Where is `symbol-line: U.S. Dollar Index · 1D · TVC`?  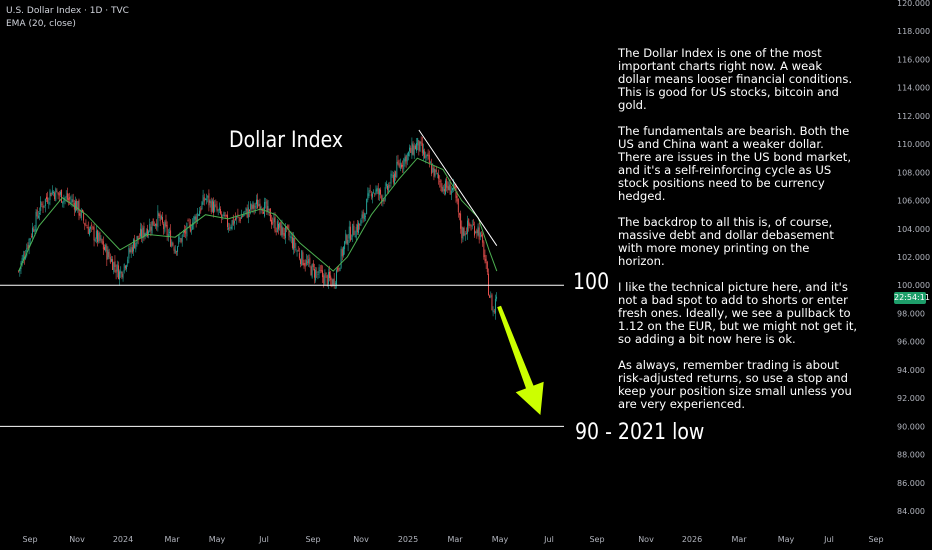
symbol-line: U.S. Dollar Index · 1D · TVC is located at coordinates (67, 11).